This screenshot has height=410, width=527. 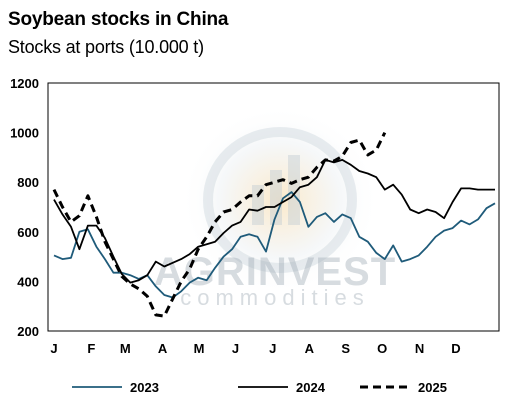 What do you see at coordinates (24, 133) in the screenshot?
I see `y-tick-label: 1000` at bounding box center [24, 133].